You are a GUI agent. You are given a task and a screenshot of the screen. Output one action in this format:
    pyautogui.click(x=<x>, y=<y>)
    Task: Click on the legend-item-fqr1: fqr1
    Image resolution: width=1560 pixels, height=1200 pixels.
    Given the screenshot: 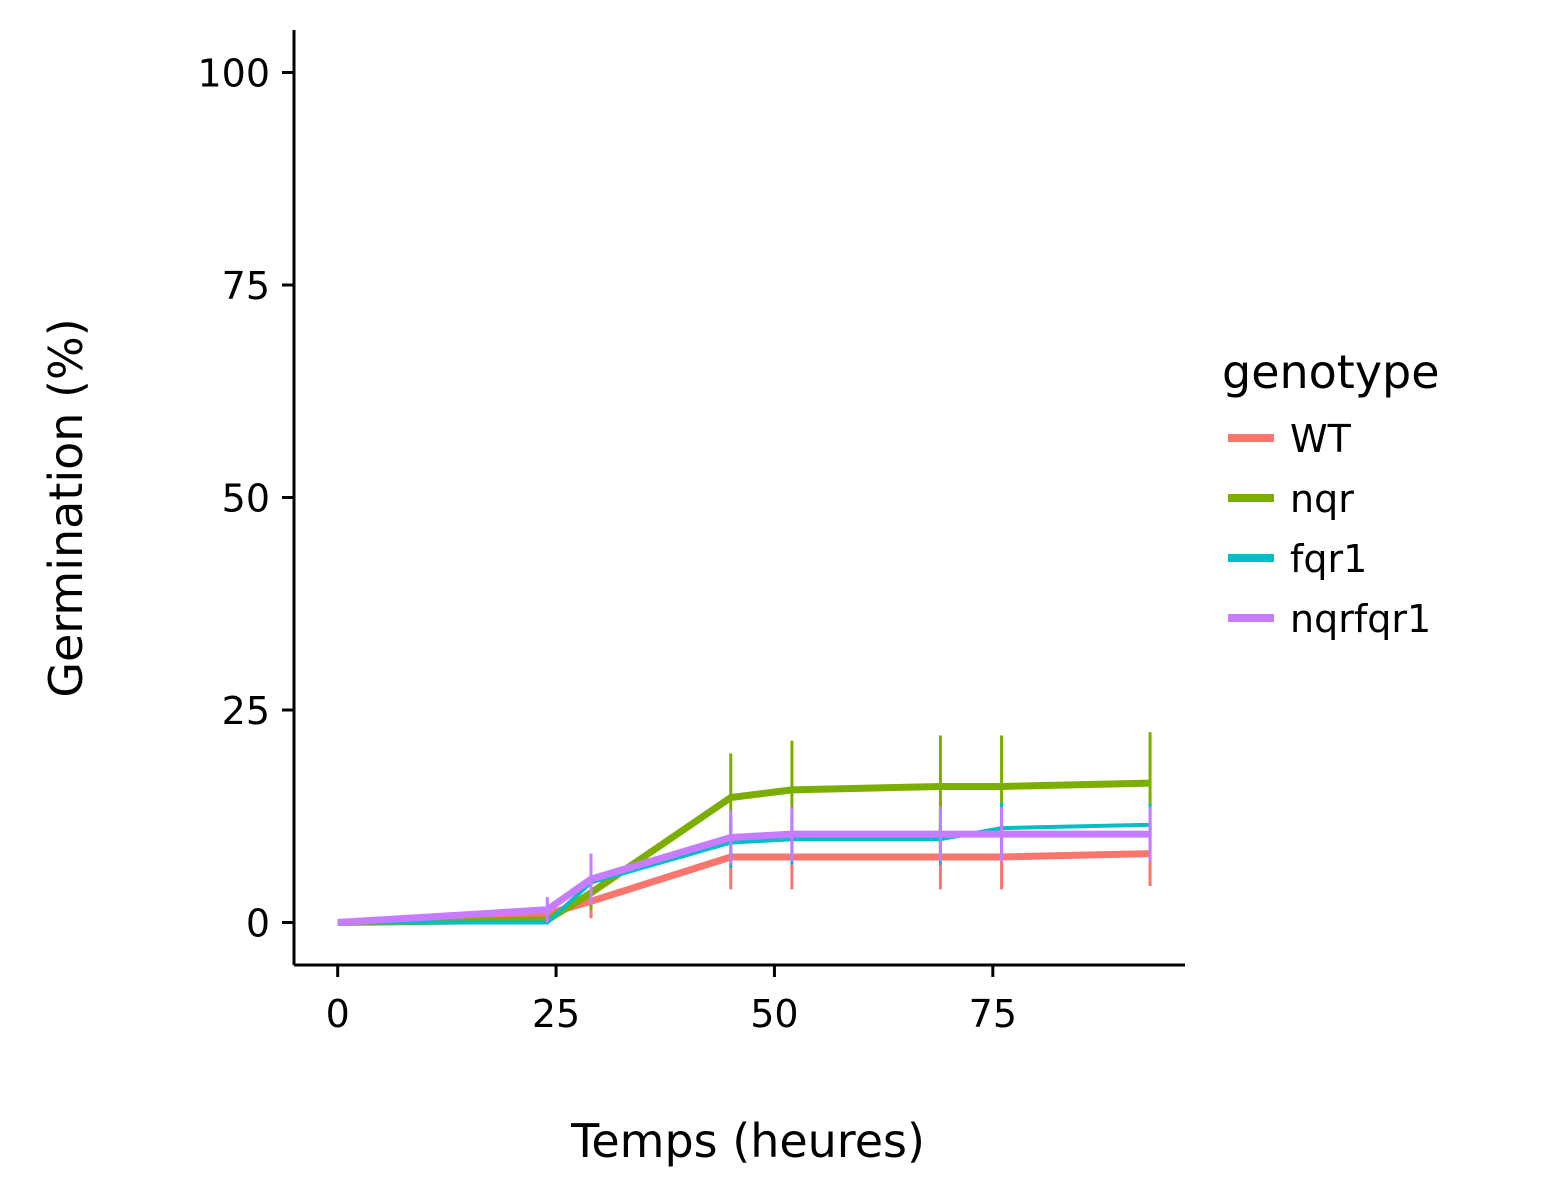 What is the action you would take?
    pyautogui.click(x=1297, y=559)
    